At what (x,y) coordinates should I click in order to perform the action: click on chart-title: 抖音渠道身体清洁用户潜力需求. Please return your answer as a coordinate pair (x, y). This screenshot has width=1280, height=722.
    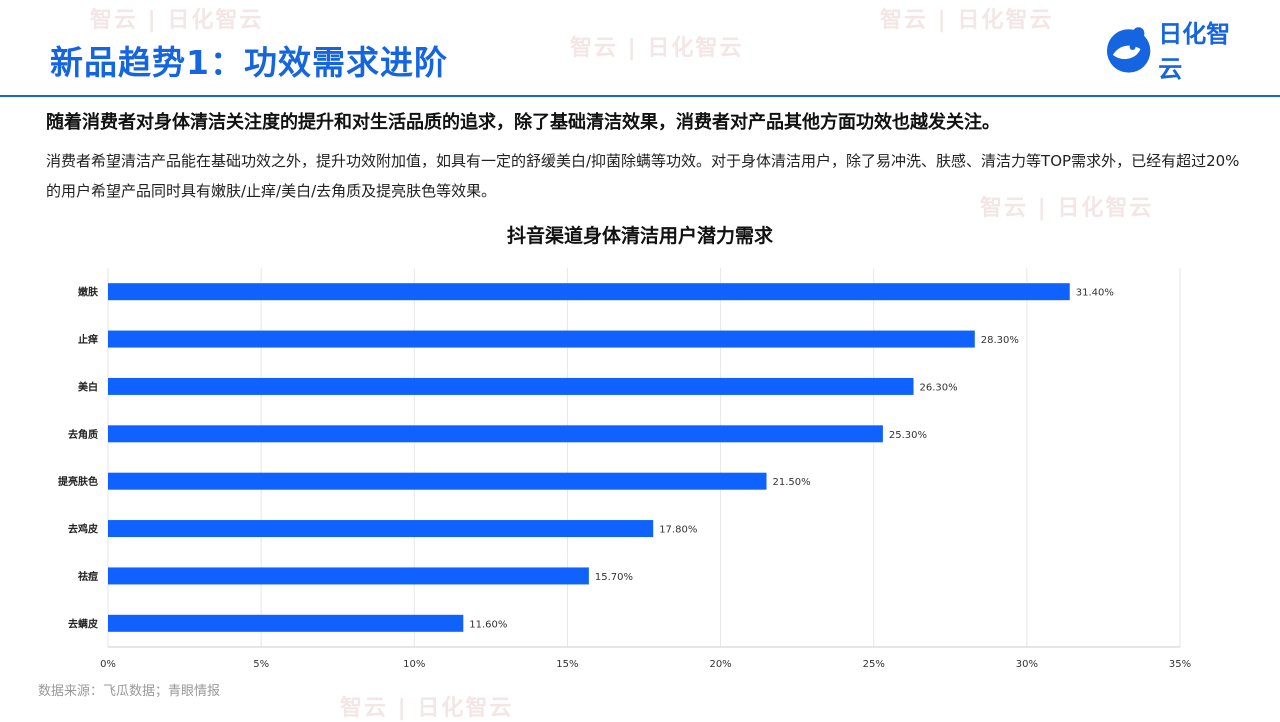
    Looking at the image, I should click on (639, 236).